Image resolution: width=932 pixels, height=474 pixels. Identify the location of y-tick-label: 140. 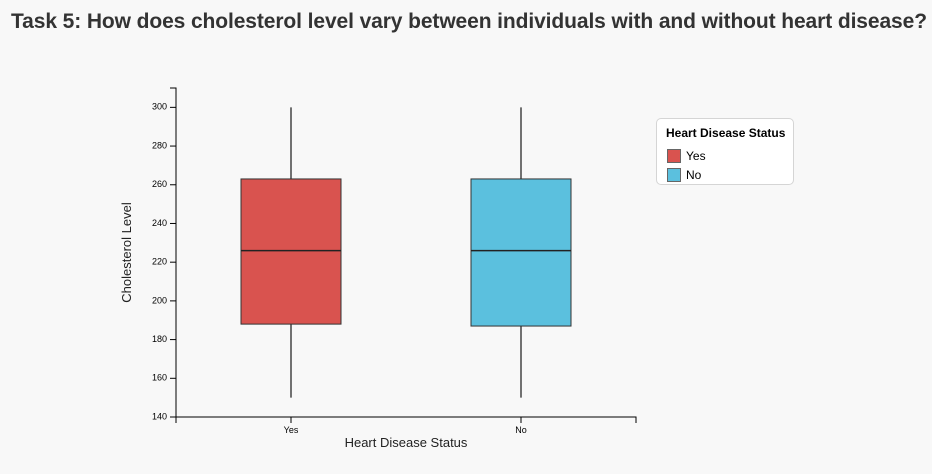
(159, 416).